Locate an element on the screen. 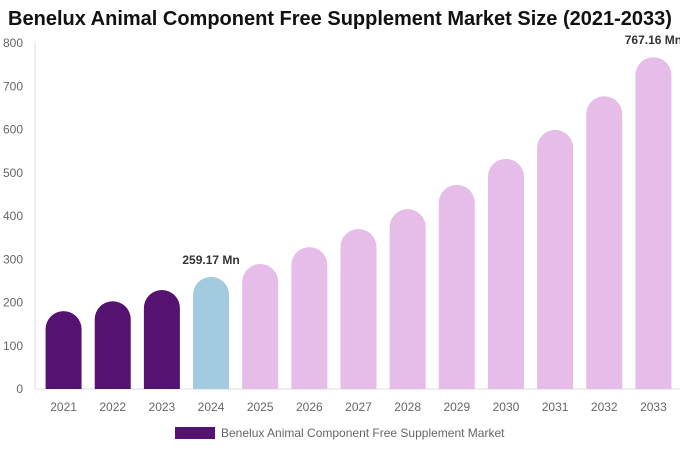 The width and height of the screenshot is (680, 450). y-tick-label: 400 is located at coordinates (13, 216).